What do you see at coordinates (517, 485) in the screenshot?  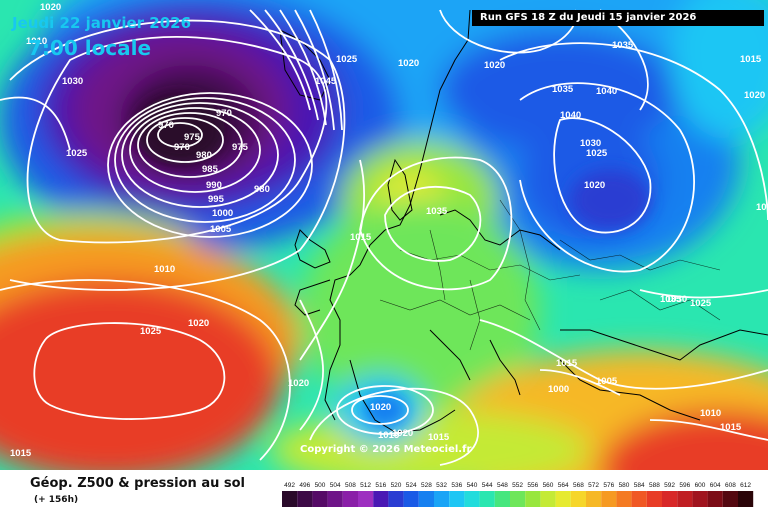 I see `scale-tick-label: 552` at bounding box center [517, 485].